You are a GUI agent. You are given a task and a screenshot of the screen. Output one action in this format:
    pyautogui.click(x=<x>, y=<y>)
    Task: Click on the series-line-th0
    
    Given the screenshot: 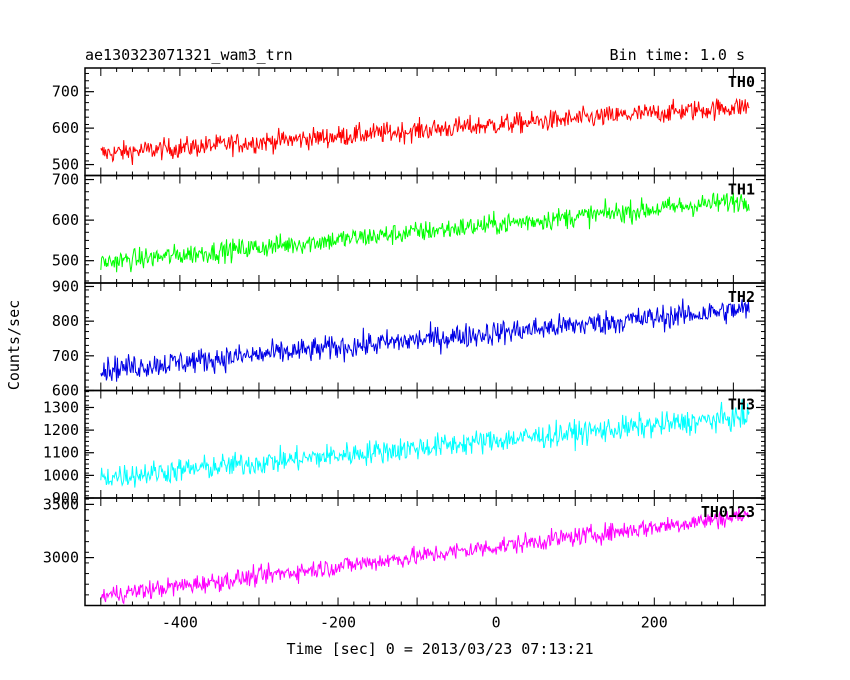 What is the action you would take?
    pyautogui.click(x=425, y=131)
    